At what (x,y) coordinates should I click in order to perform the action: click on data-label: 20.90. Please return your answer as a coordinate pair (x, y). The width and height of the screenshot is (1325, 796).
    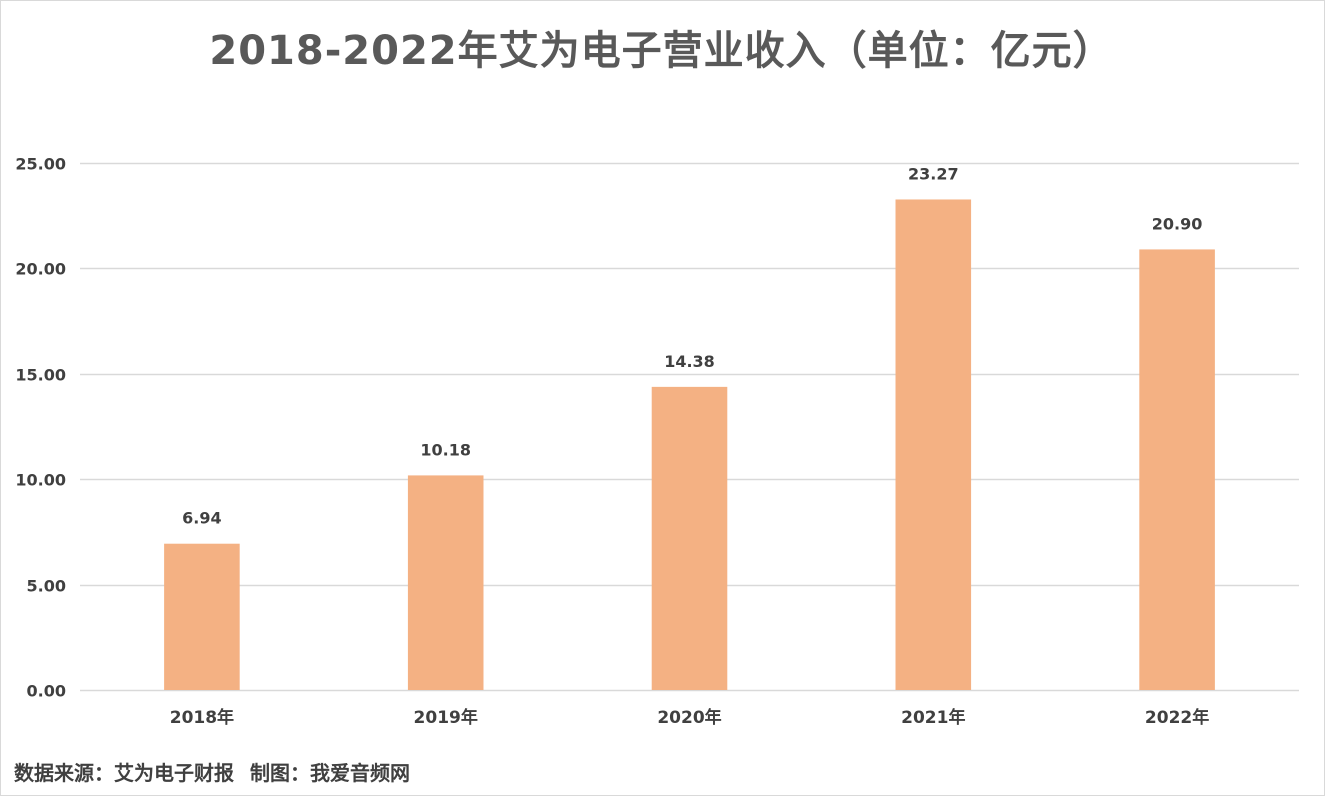
    Looking at the image, I should click on (1177, 223).